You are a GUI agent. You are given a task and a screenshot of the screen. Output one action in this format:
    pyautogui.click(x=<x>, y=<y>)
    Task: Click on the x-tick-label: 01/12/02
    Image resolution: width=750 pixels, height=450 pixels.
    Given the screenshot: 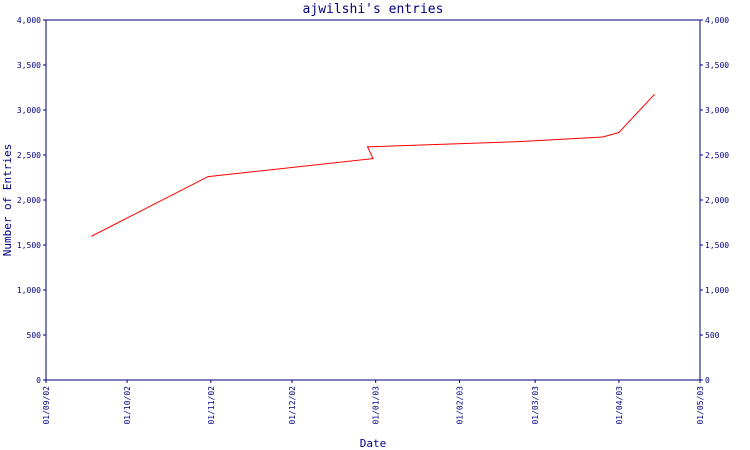 What is the action you would take?
    pyautogui.click(x=292, y=405)
    